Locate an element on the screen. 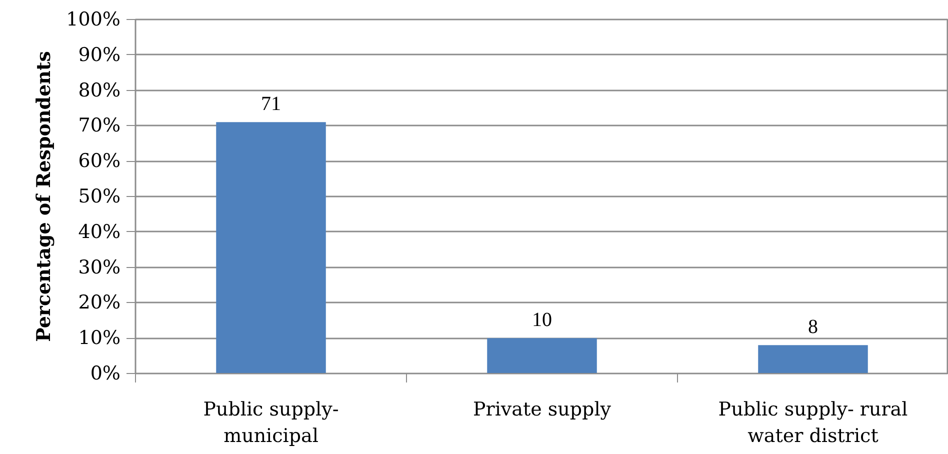 Image resolution: width=948 pixels, height=454 pixels. y-tick-label: 80% is located at coordinates (99, 90).